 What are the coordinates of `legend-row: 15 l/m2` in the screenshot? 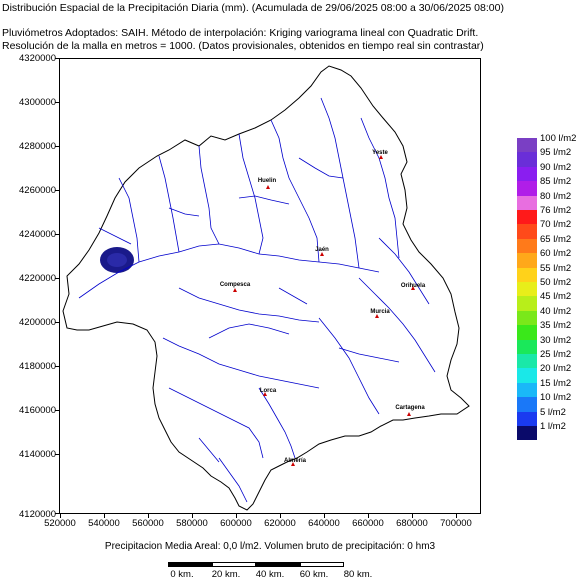 It's located at (547, 388).